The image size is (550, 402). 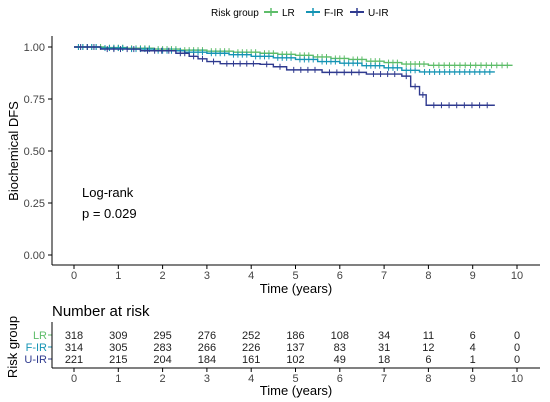 I want to click on risk-row-f-ir: F-IR 314 305 283 266 226 137 83 31 12 4 0, so click(x=273, y=348).